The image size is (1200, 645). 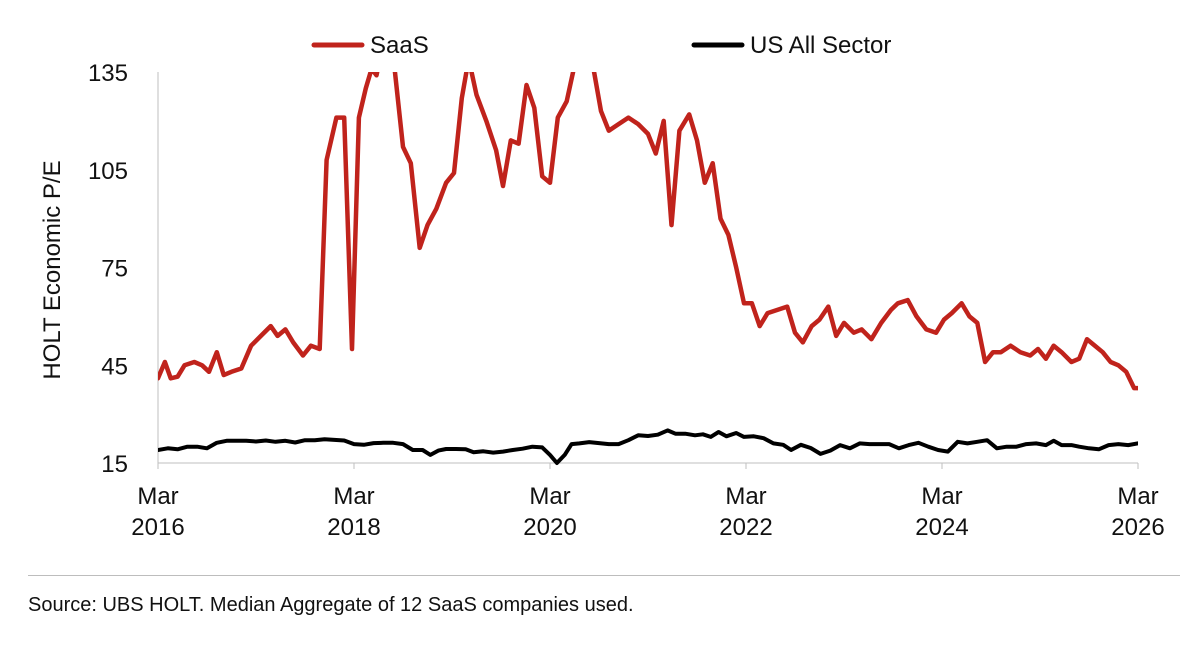 I want to click on x-tick-label-year: 2016, so click(x=157, y=527).